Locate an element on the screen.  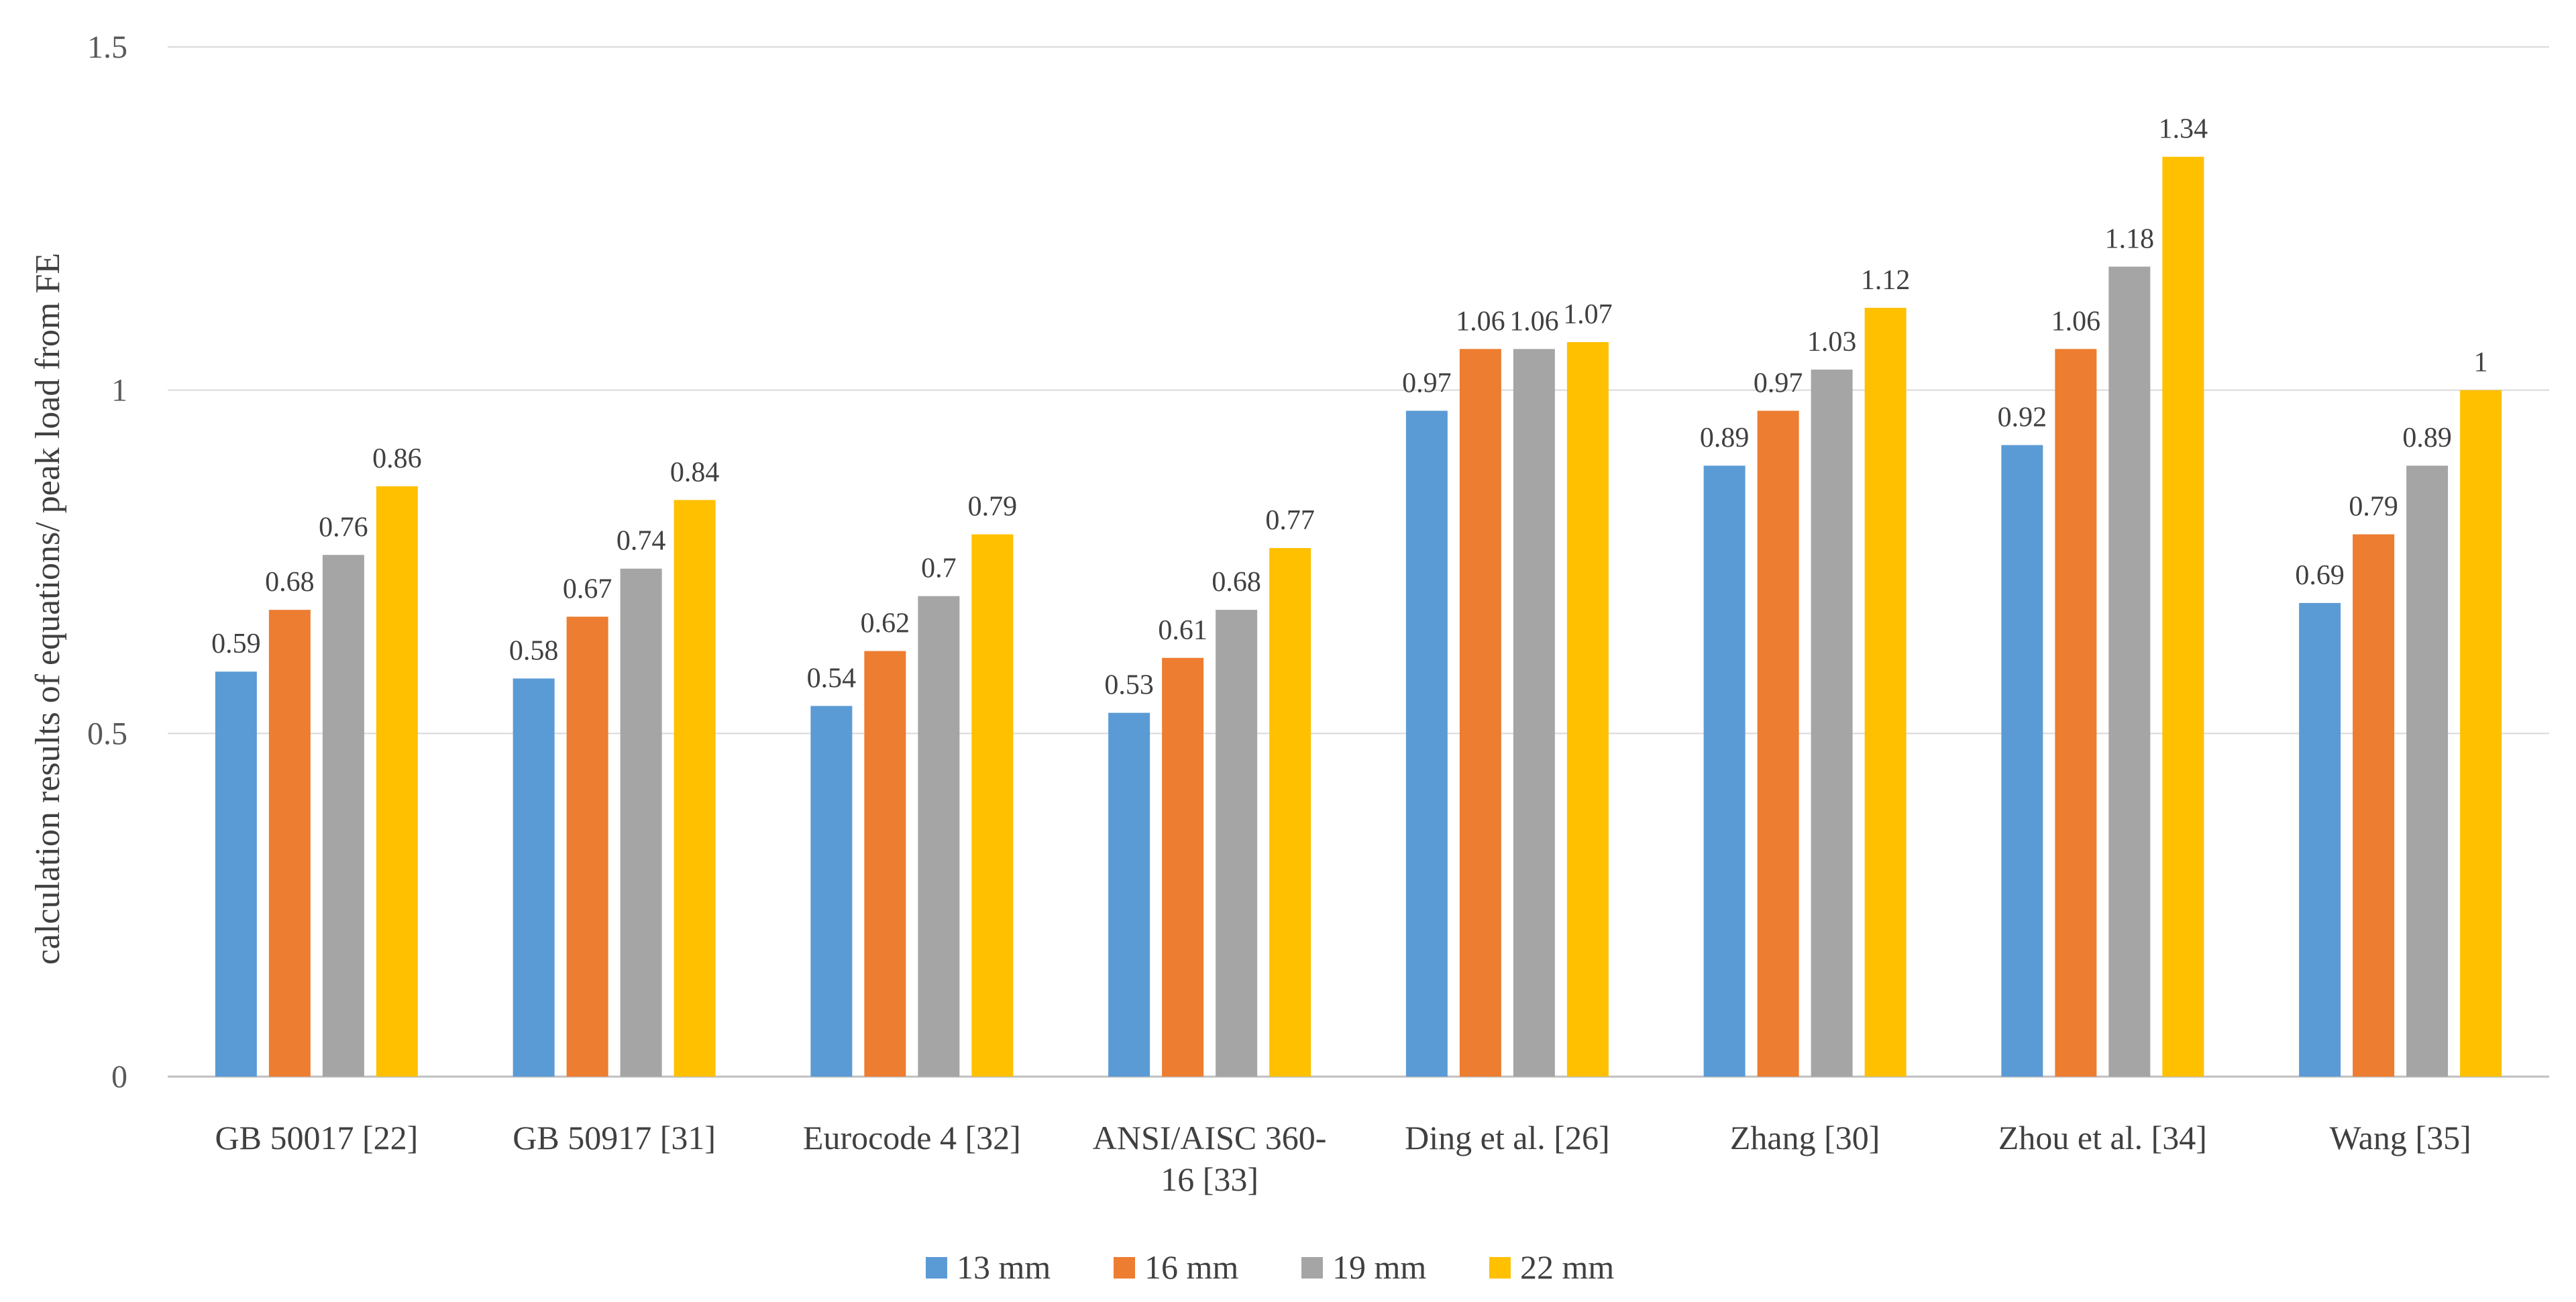
x-tick-label-line: Zhou et al. [34] is located at coordinates (2102, 1137).